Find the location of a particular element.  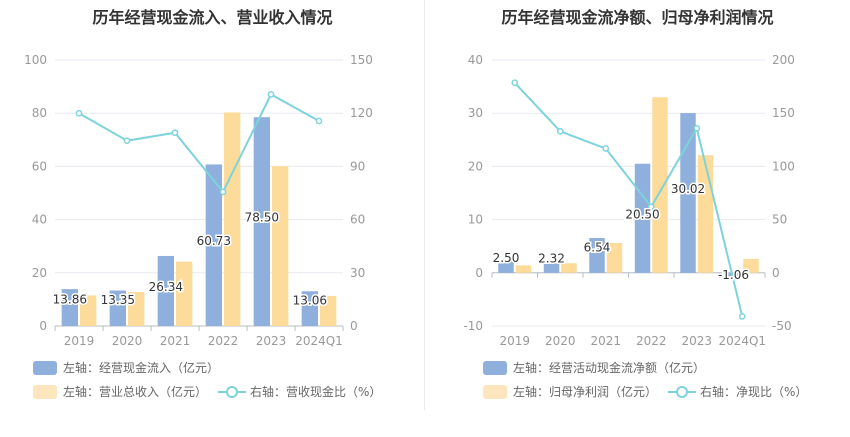

legend-label: 右轴：净现比（%） is located at coordinates (754, 392).